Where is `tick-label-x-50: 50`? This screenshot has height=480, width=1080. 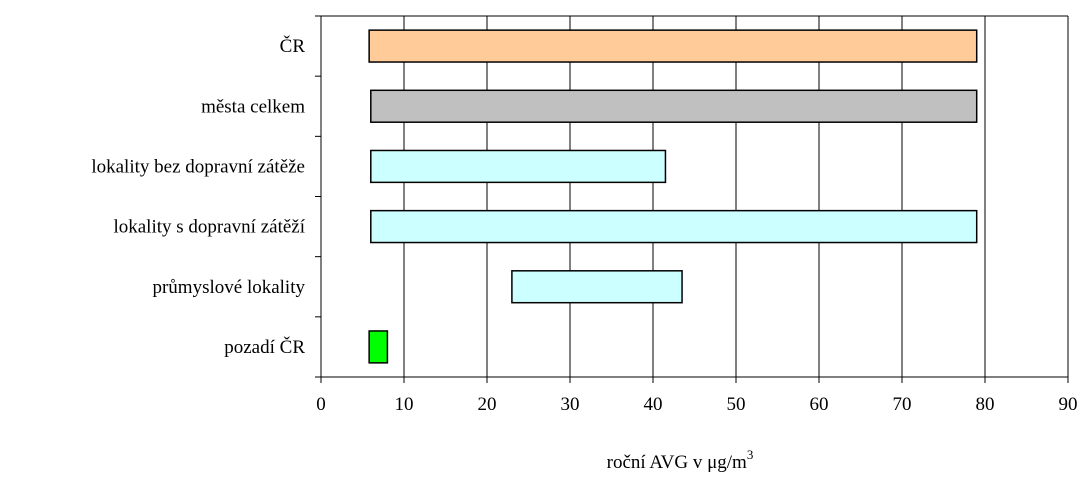 tick-label-x-50: 50 is located at coordinates (736, 404).